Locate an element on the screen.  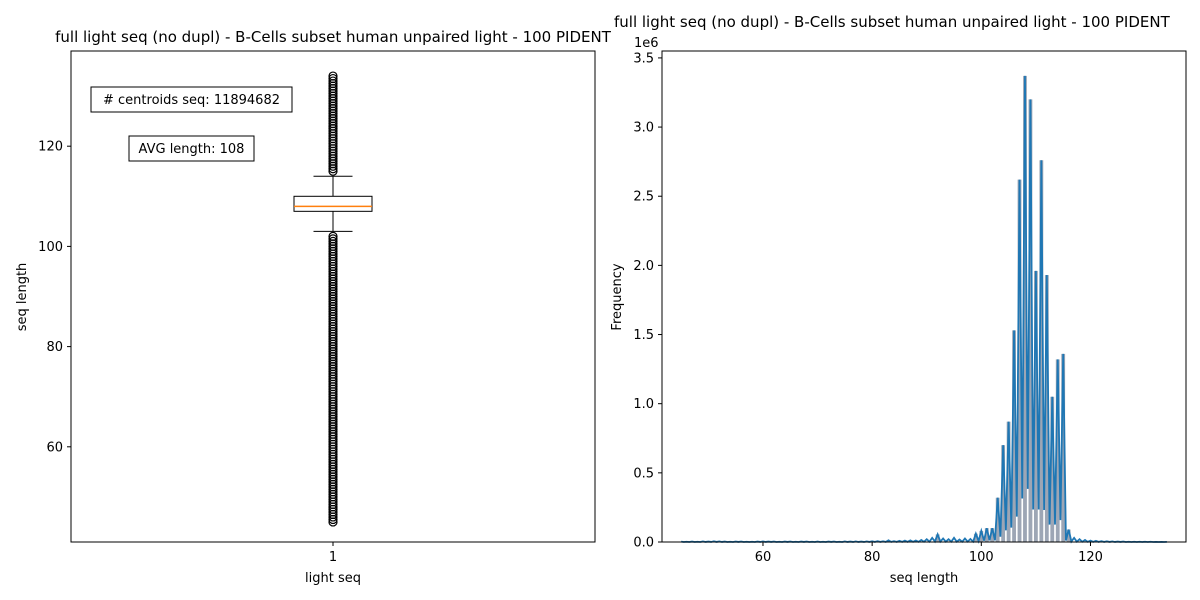
x-tick-label: 60 is located at coordinates (763, 557).